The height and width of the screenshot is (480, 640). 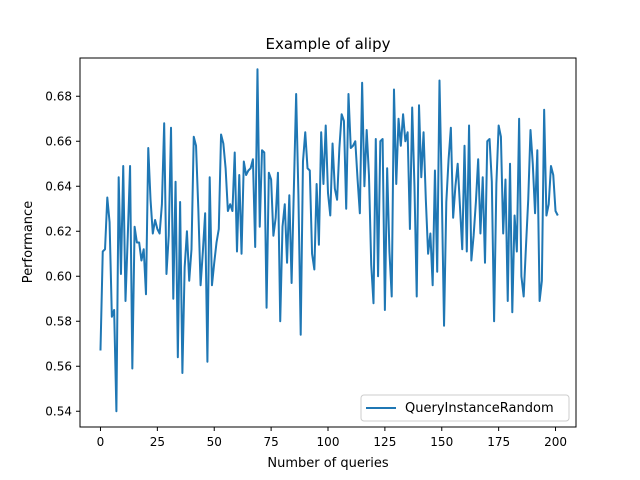 What do you see at coordinates (479, 408) in the screenshot?
I see `legend-label: QueryInstanceRandom` at bounding box center [479, 408].